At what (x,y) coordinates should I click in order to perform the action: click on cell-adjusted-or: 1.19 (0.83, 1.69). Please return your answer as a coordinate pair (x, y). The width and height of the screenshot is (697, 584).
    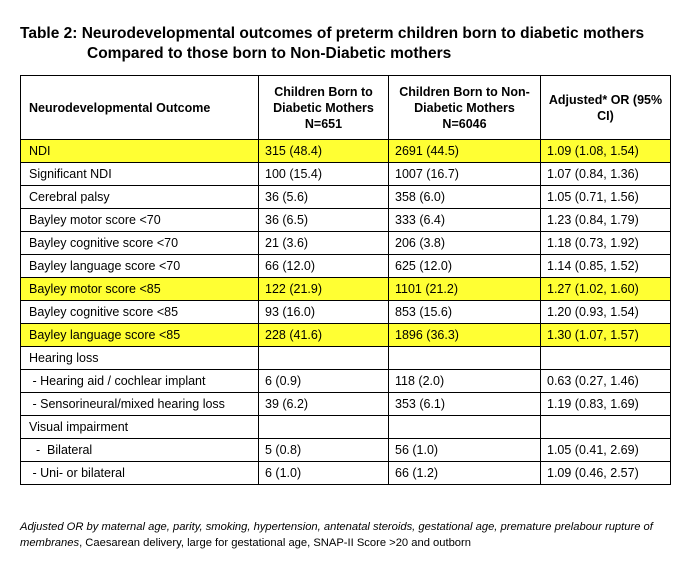
    Looking at the image, I should click on (605, 404).